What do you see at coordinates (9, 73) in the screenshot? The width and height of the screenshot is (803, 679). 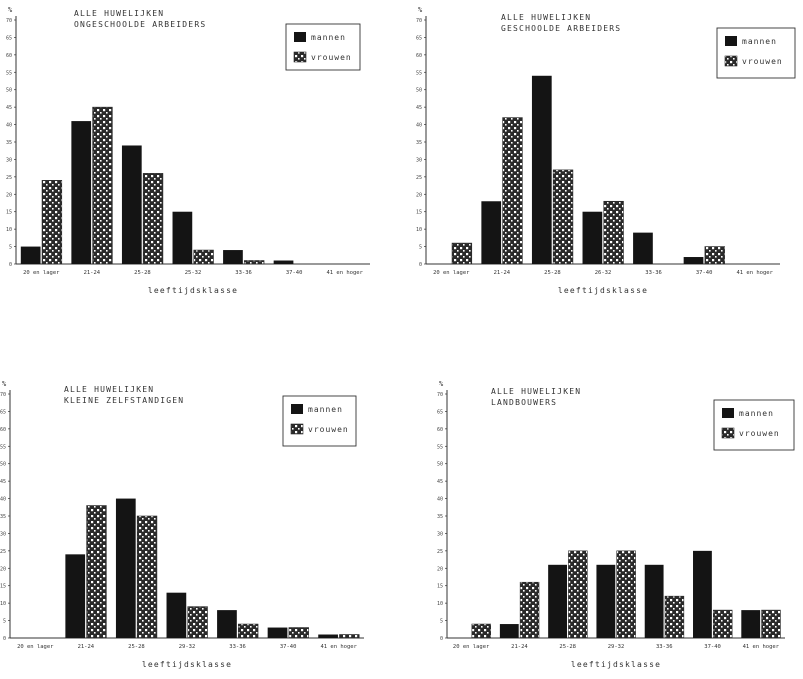 I see `y-tick-label: 55` at bounding box center [9, 73].